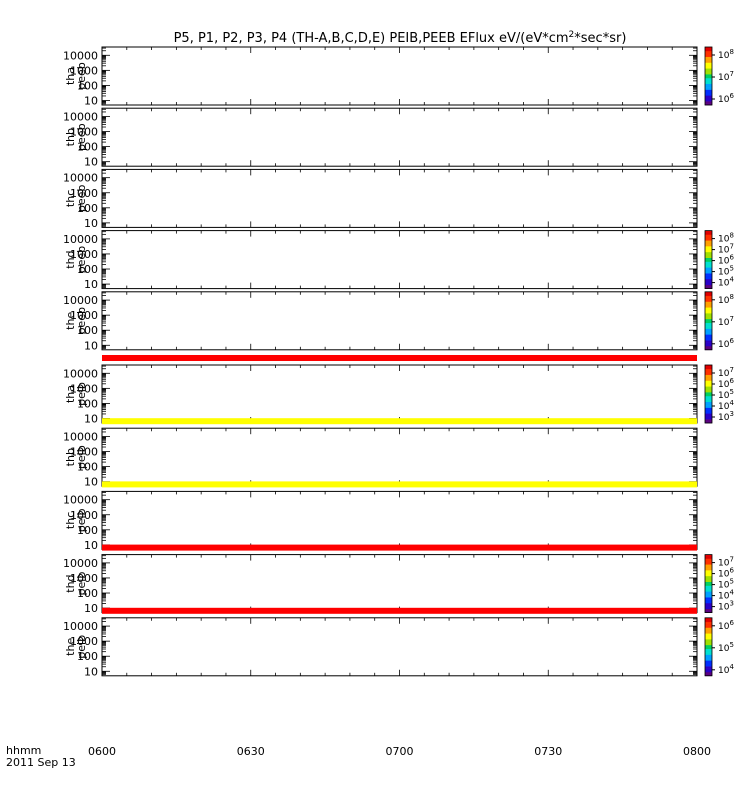 This screenshot has width=750, height=800. What do you see at coordinates (399, 358) in the screenshot?
I see `quality-band` at bounding box center [399, 358].